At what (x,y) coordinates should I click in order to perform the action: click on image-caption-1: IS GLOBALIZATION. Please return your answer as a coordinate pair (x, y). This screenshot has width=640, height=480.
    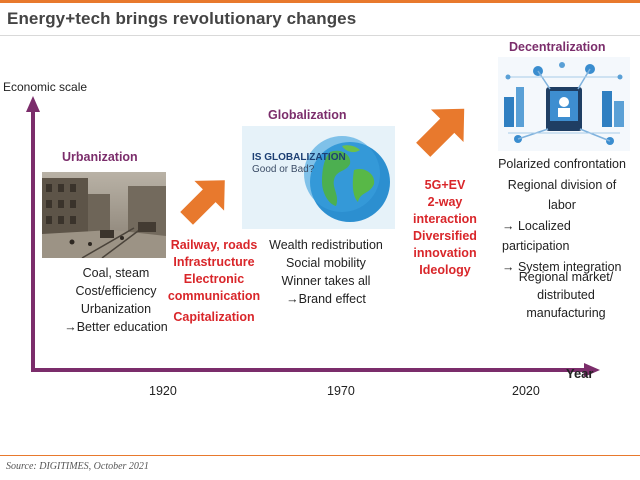
    Looking at the image, I should click on (299, 157).